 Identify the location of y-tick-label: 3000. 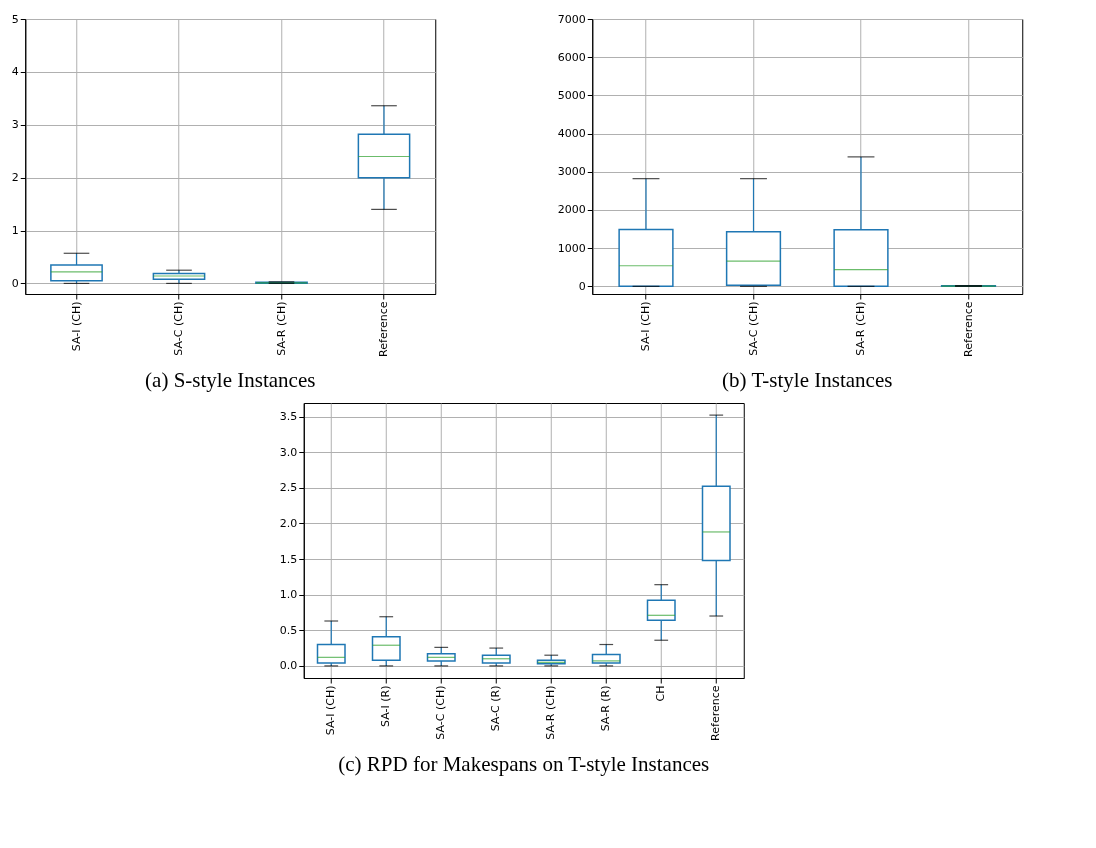
(571, 172).